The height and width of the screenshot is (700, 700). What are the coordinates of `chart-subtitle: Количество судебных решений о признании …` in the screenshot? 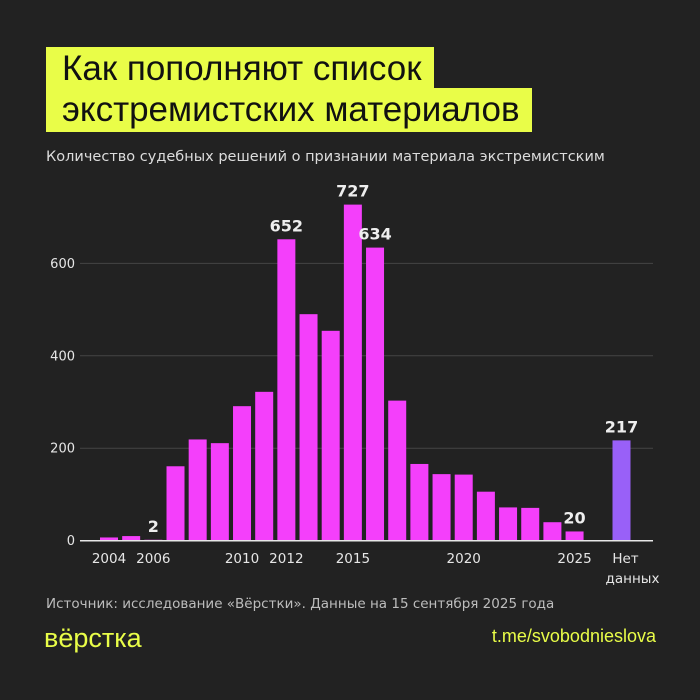 It's located at (325, 157).